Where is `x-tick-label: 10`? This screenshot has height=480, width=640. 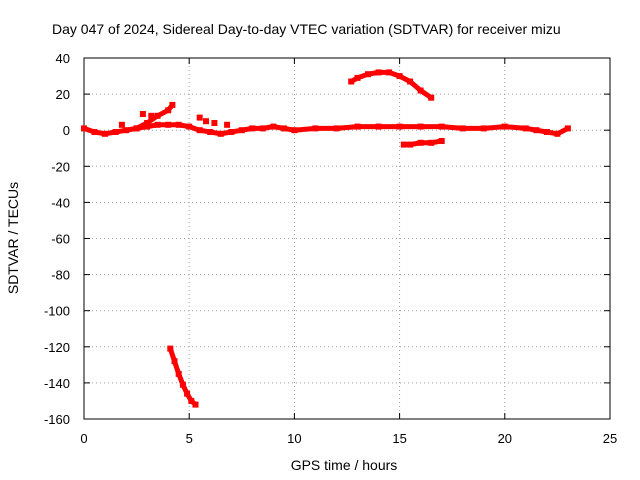
x-tick-label: 10 is located at coordinates (294, 438).